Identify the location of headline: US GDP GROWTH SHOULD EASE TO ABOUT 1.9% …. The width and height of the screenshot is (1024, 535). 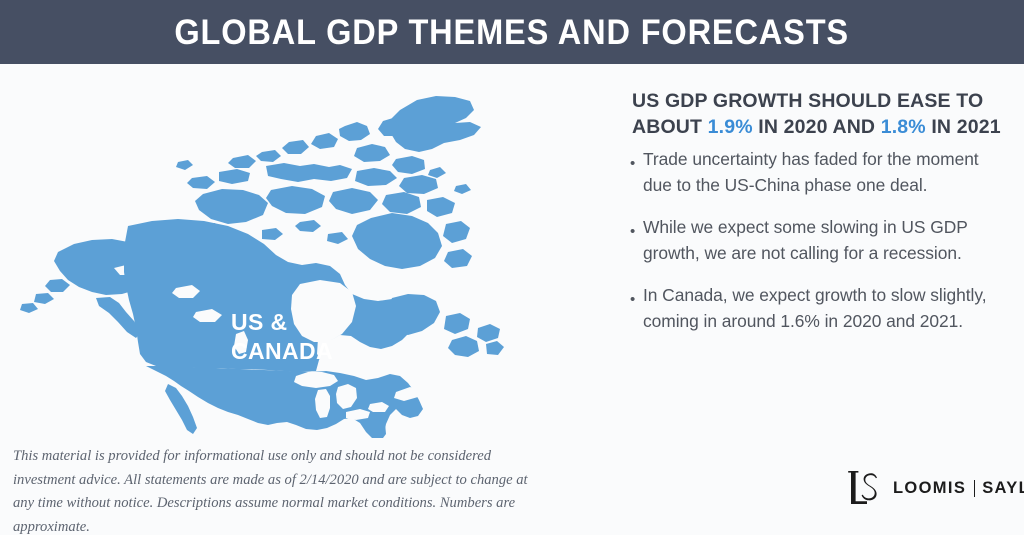
(820, 115).